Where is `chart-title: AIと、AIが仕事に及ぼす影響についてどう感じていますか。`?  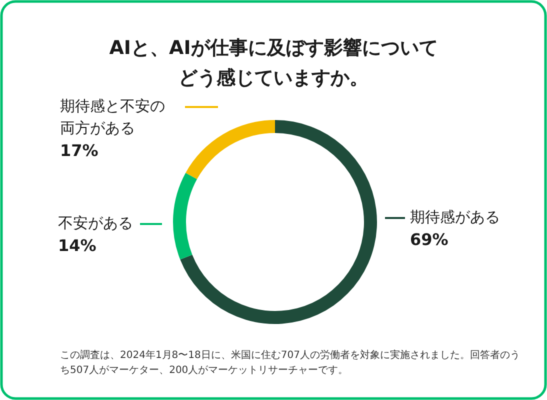 chart-title: AIと、AIが仕事に及ぼす影響についてどう感じていますか。 is located at coordinates (273, 63).